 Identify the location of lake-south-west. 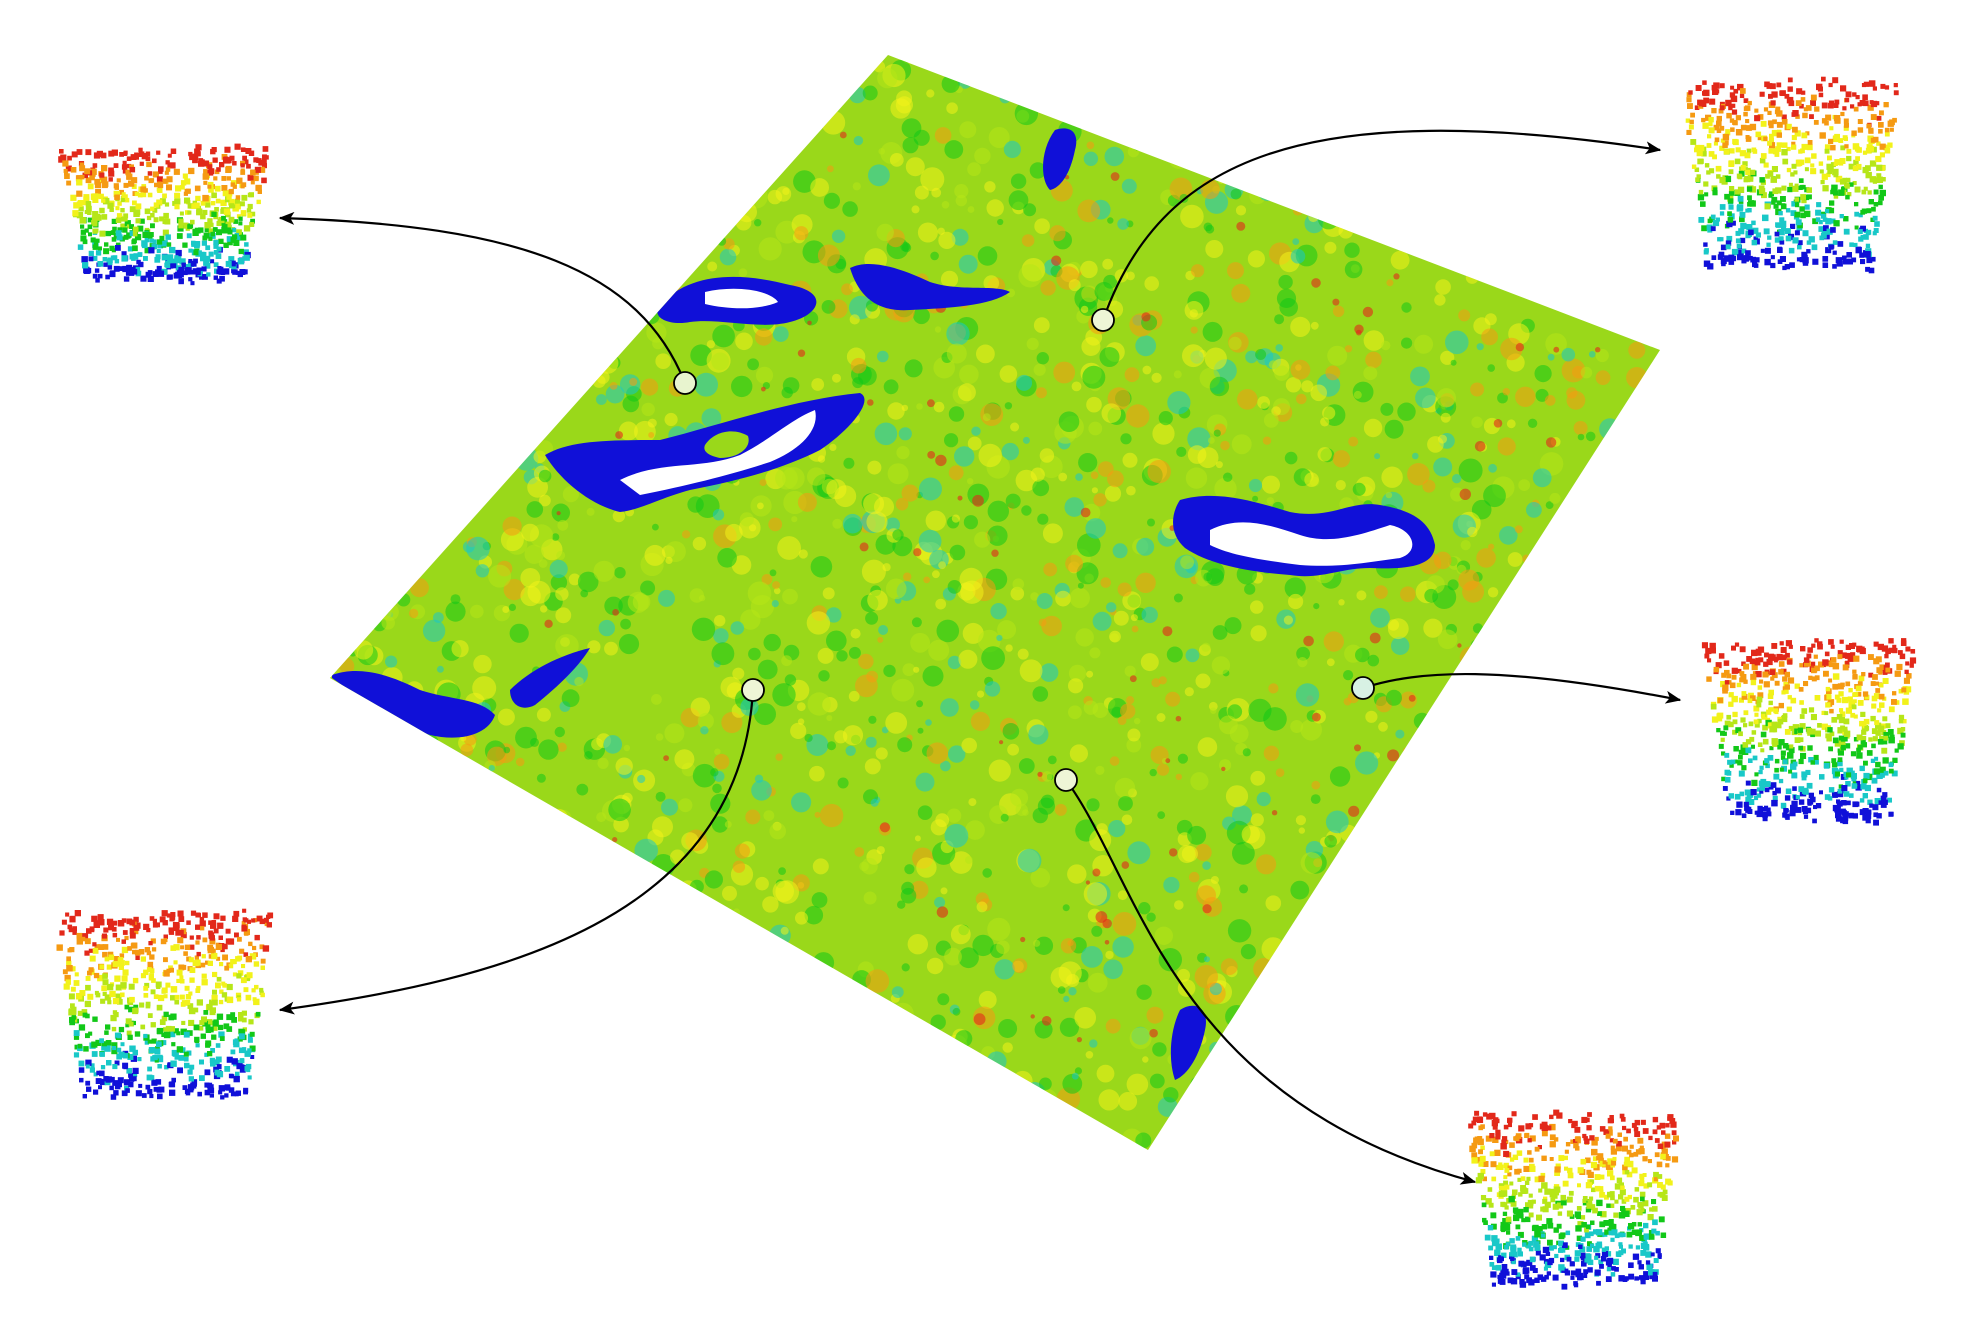
(413, 704).